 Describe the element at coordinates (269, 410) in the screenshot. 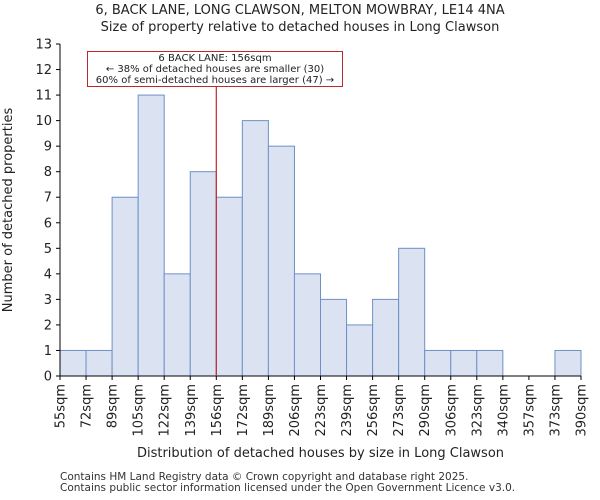

I see `x-tick-label: 189sqm` at that location.